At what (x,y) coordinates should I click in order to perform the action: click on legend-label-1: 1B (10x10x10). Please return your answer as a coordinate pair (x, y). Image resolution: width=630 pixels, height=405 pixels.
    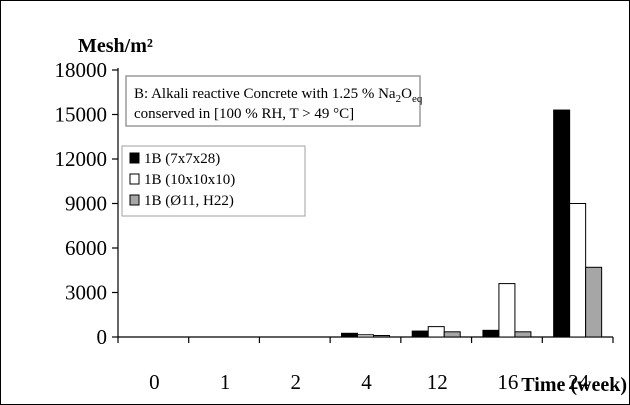
    Looking at the image, I should click on (189, 180).